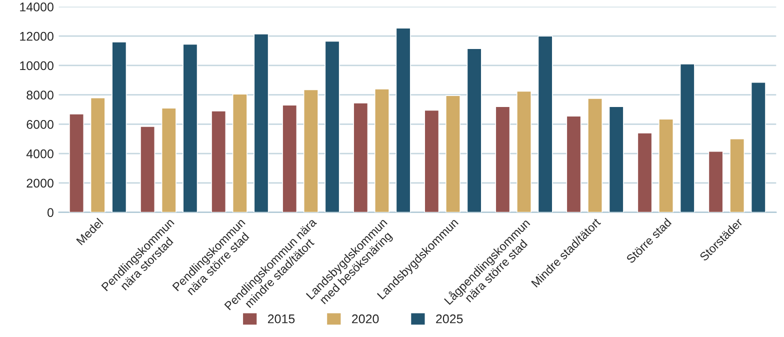  What do you see at coordinates (449, 319) in the screenshot?
I see `legend-label: 2025` at bounding box center [449, 319].